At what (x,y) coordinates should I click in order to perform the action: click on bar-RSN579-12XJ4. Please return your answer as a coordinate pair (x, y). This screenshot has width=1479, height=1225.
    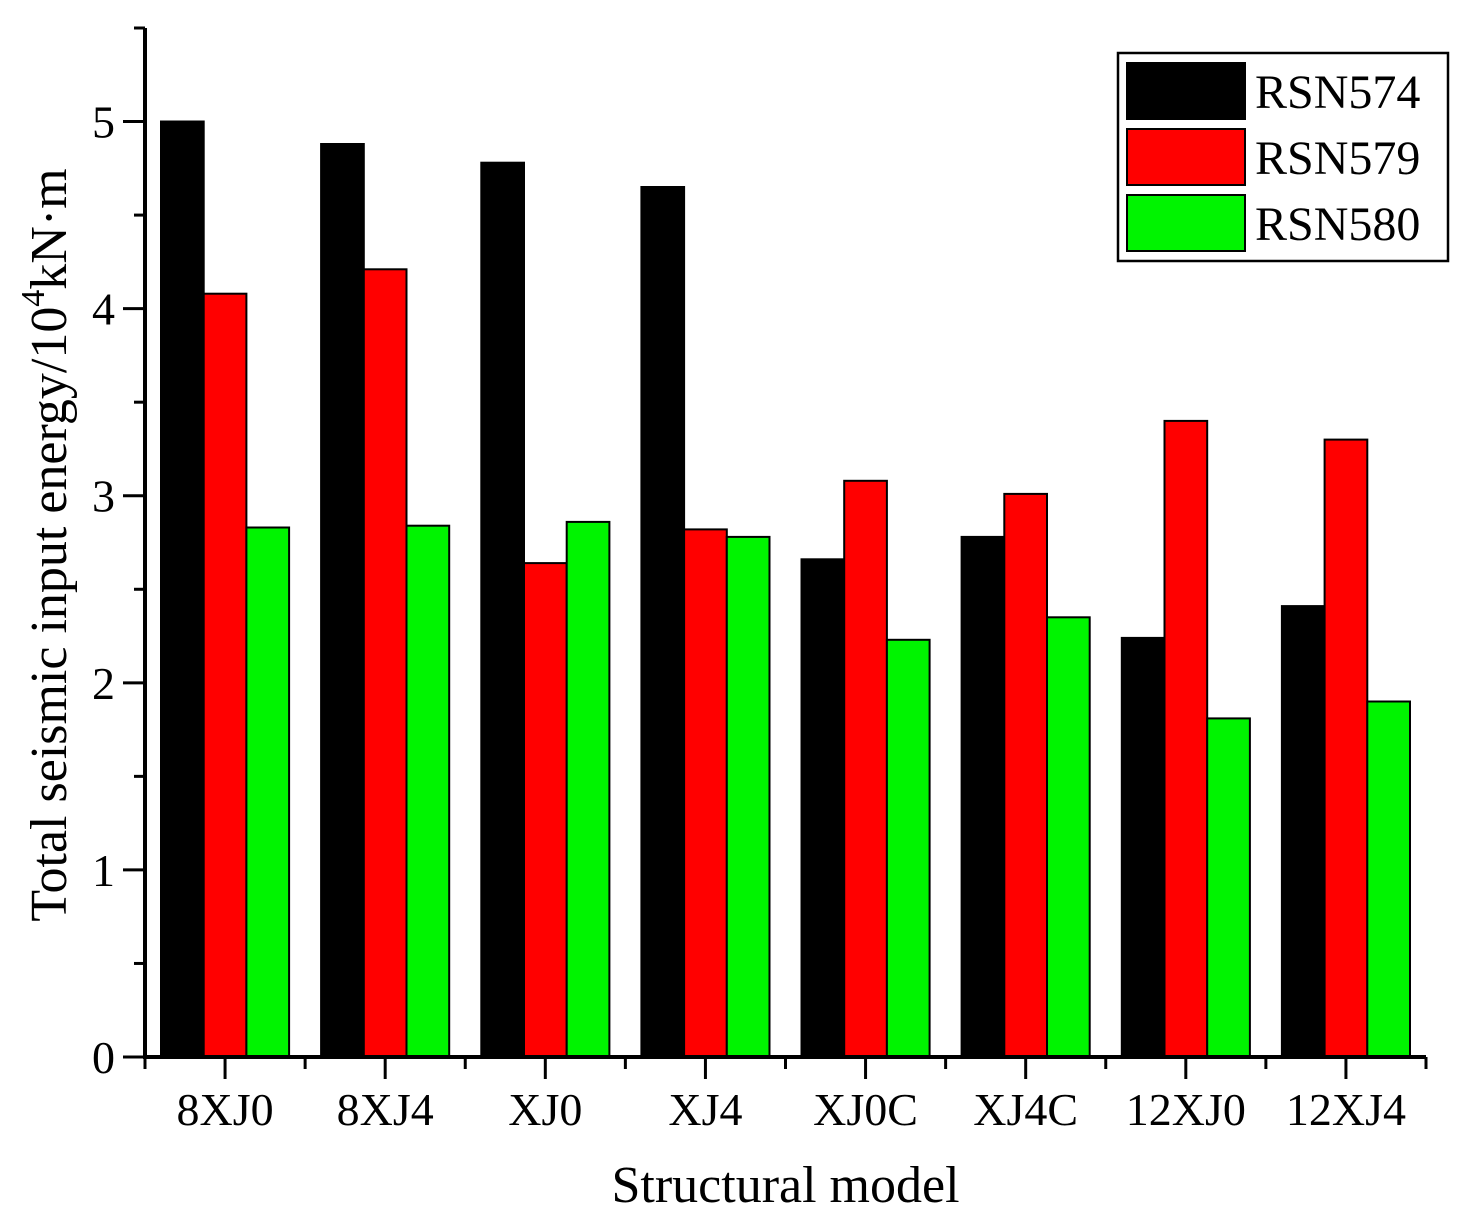
    Looking at the image, I should click on (1346, 748).